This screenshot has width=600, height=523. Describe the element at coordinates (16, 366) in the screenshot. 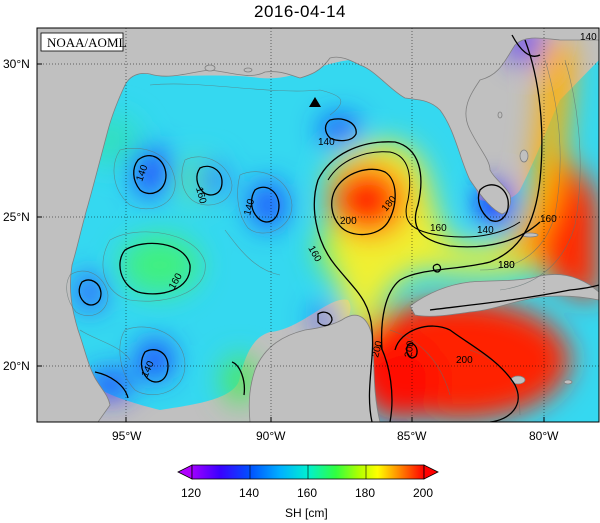

I see `lat-tick-label: 20°N` at that location.